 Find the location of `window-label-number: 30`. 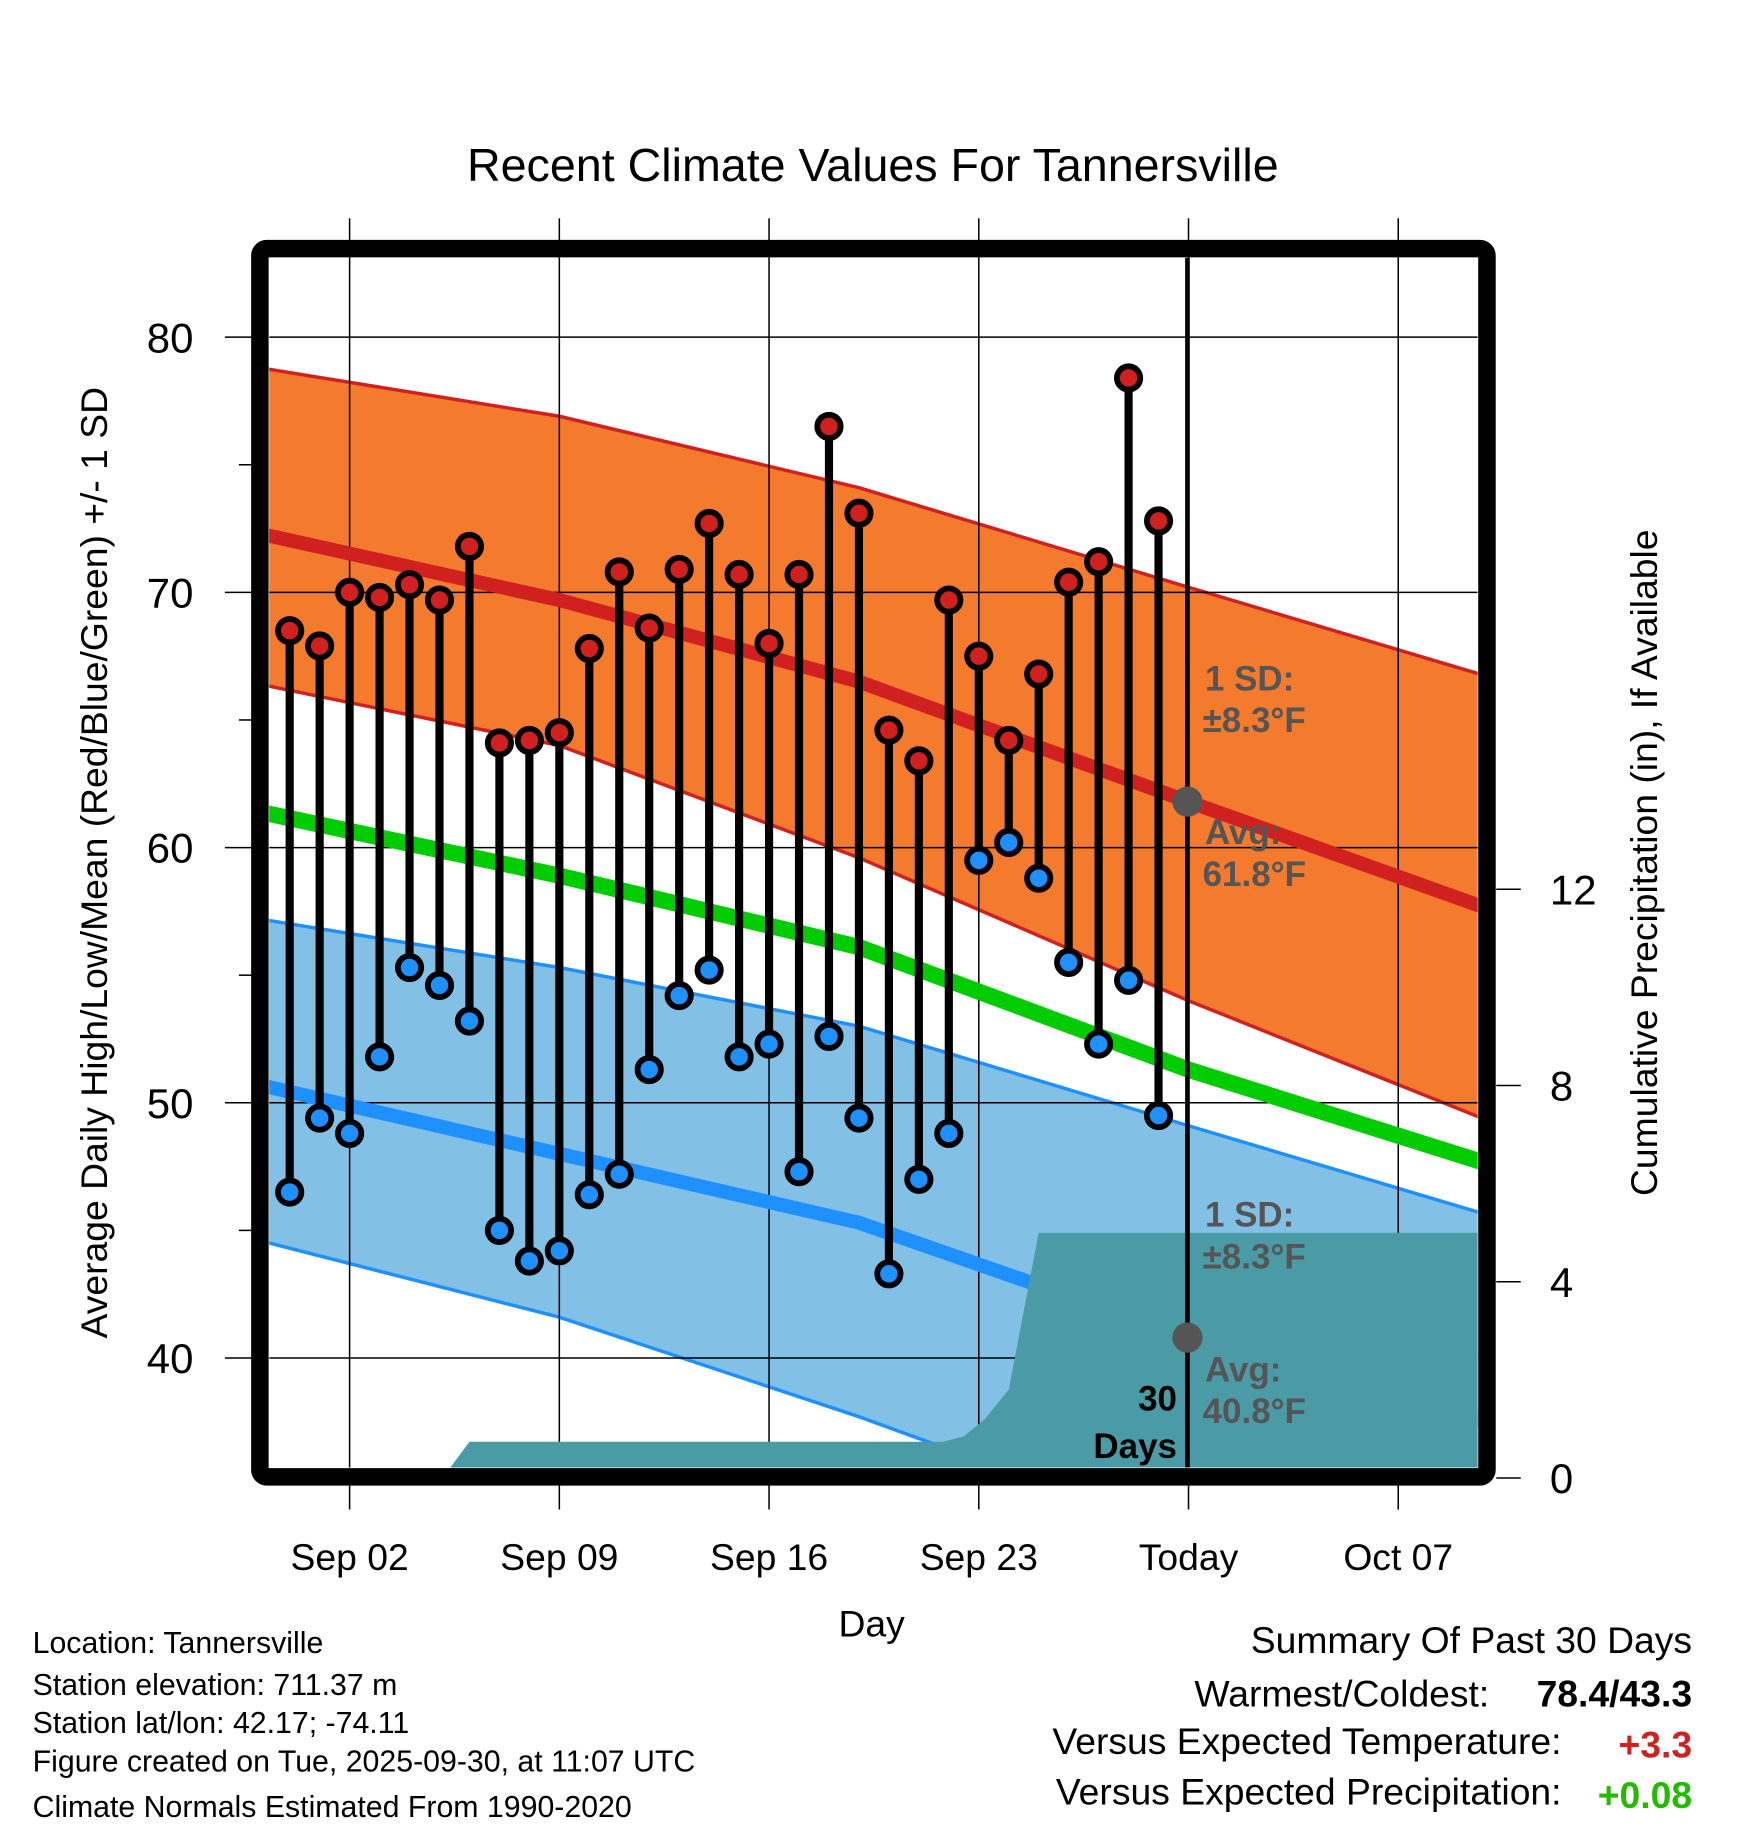

window-label-number: 30 is located at coordinates (1157, 1398).